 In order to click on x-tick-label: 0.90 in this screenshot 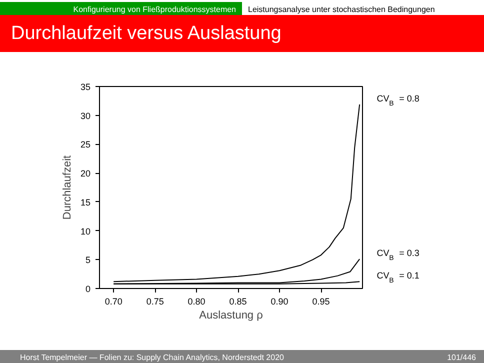, I will do `click(279, 301)`.